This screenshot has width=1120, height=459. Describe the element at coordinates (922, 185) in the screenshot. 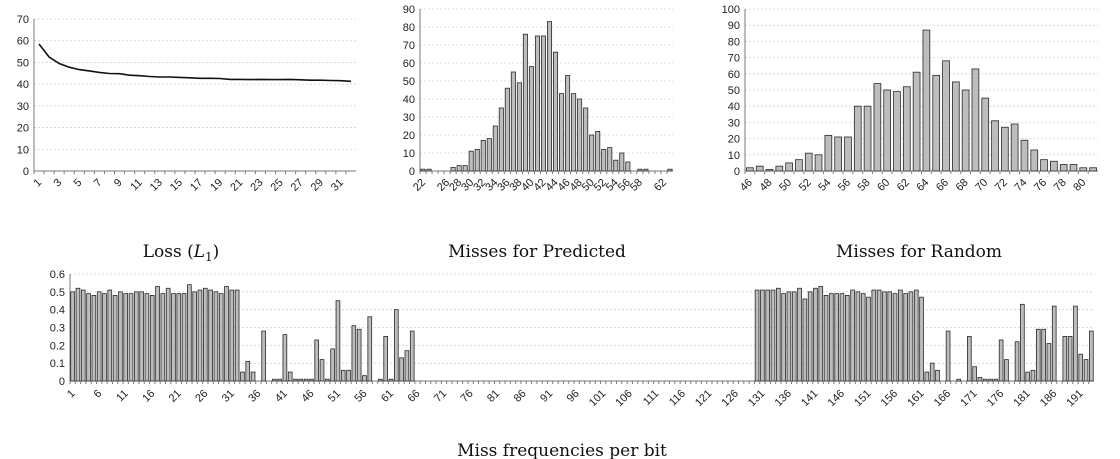

I see `random-x-tick-label: 64` at that location.